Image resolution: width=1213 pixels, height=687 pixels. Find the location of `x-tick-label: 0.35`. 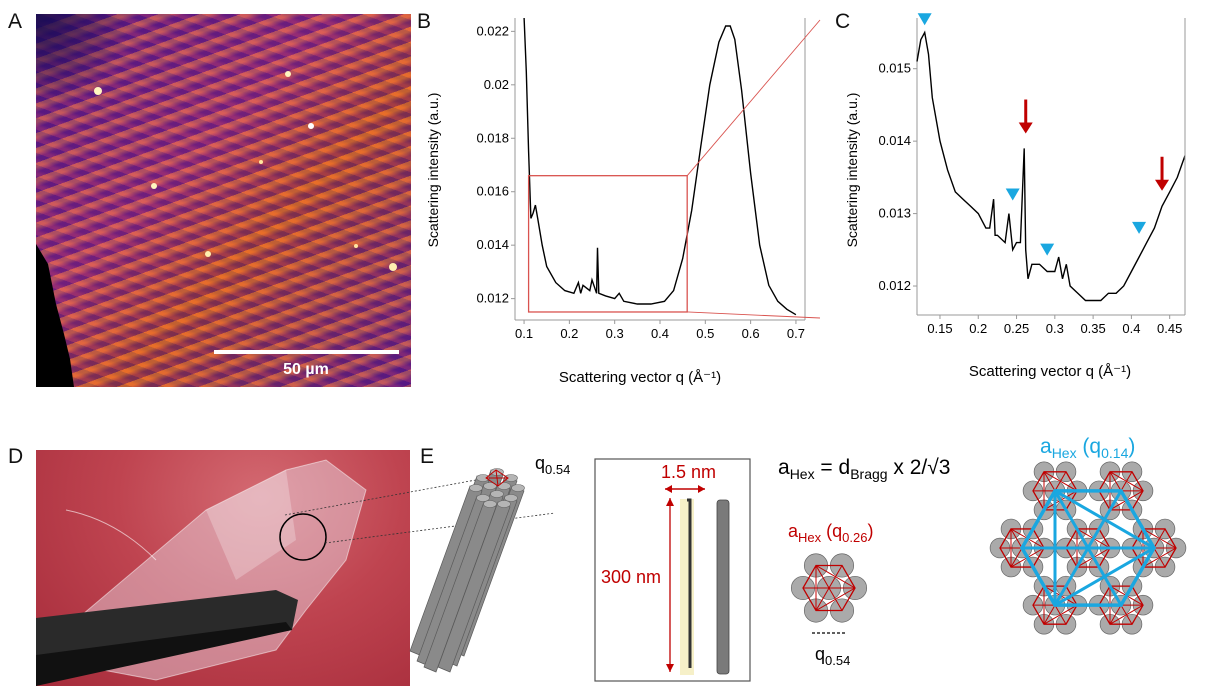

x-tick-label: 0.35 is located at coordinates (1092, 328).